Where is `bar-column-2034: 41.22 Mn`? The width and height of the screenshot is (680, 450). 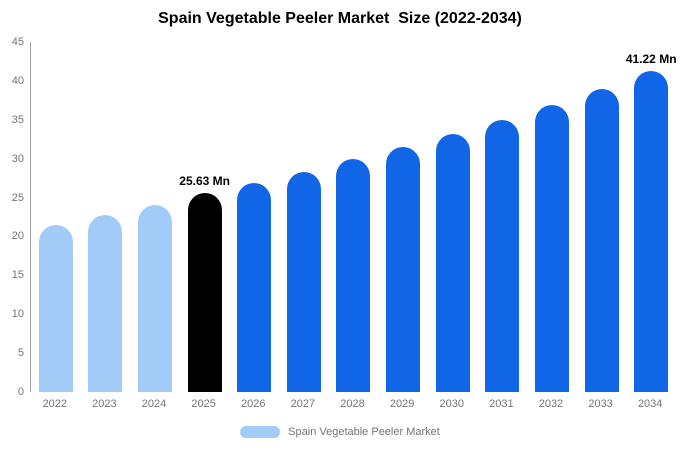 bar-column-2034: 41.22 Mn is located at coordinates (651, 217).